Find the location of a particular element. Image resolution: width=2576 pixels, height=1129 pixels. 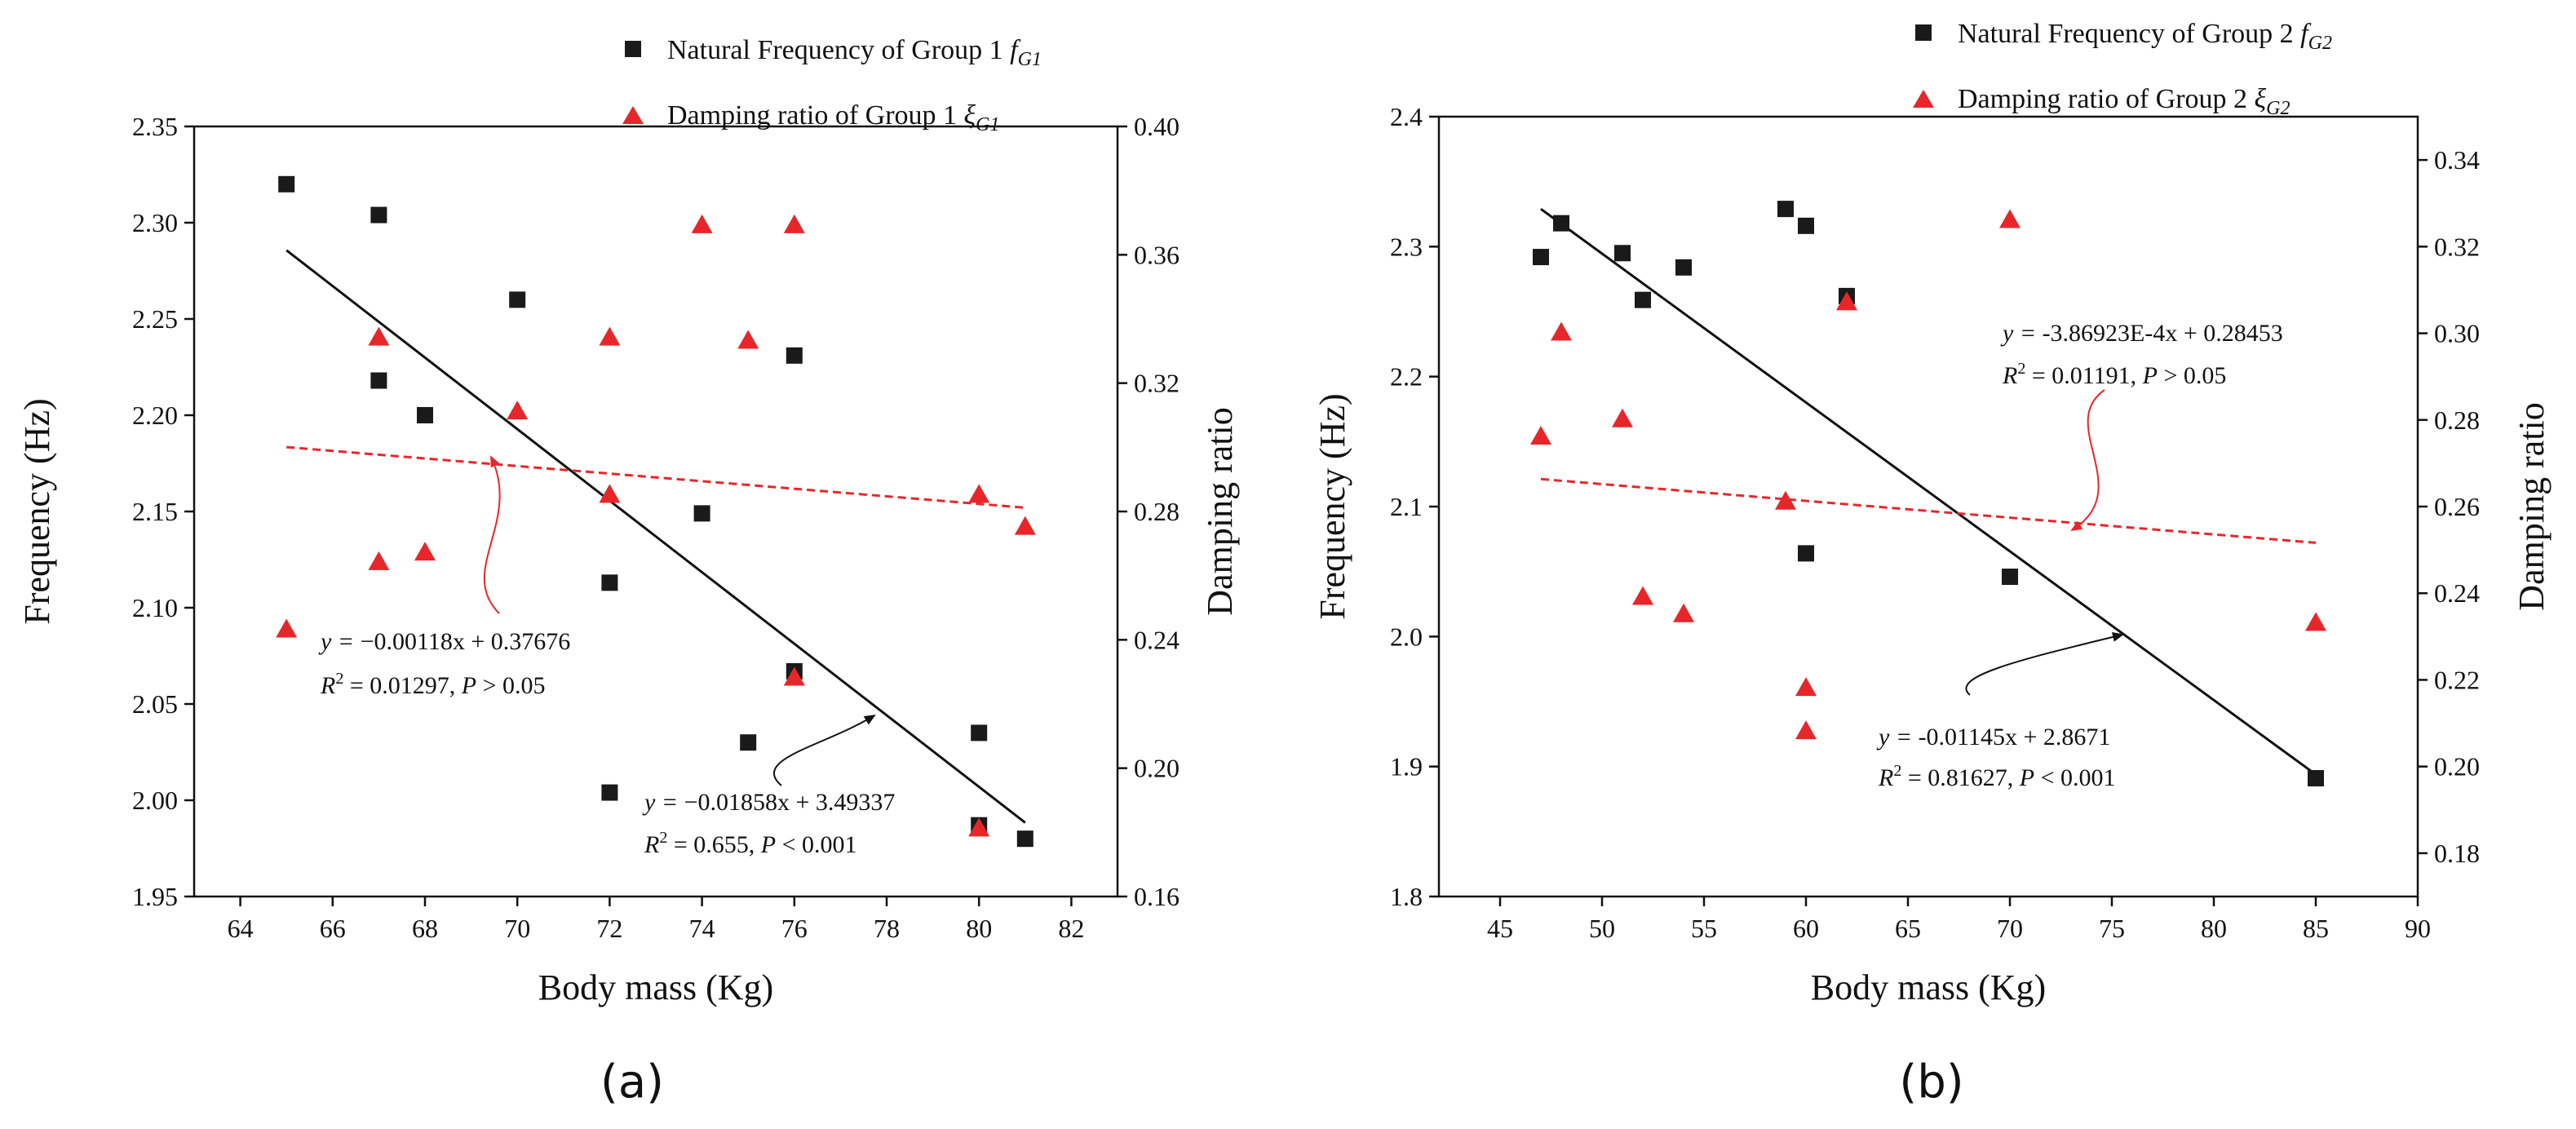

y2-tick-label: 0.34 is located at coordinates (2457, 160).